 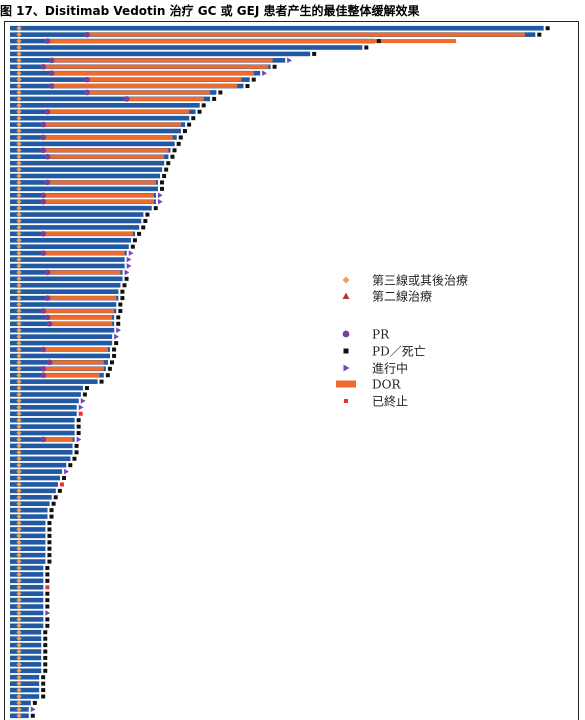 What do you see at coordinates (61, 484) in the screenshot?
I see `stopped-marker` at bounding box center [61, 484].